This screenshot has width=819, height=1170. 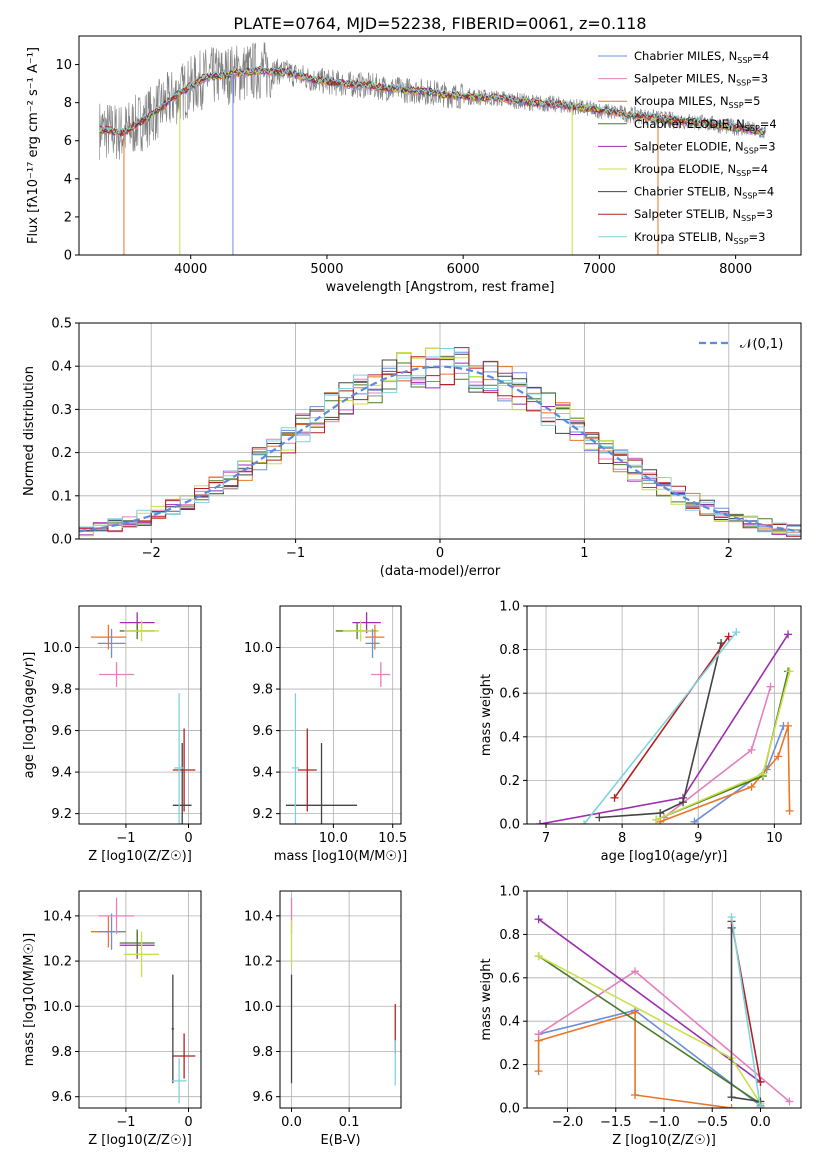 I want to click on x-tick-label: 2, so click(x=729, y=553).